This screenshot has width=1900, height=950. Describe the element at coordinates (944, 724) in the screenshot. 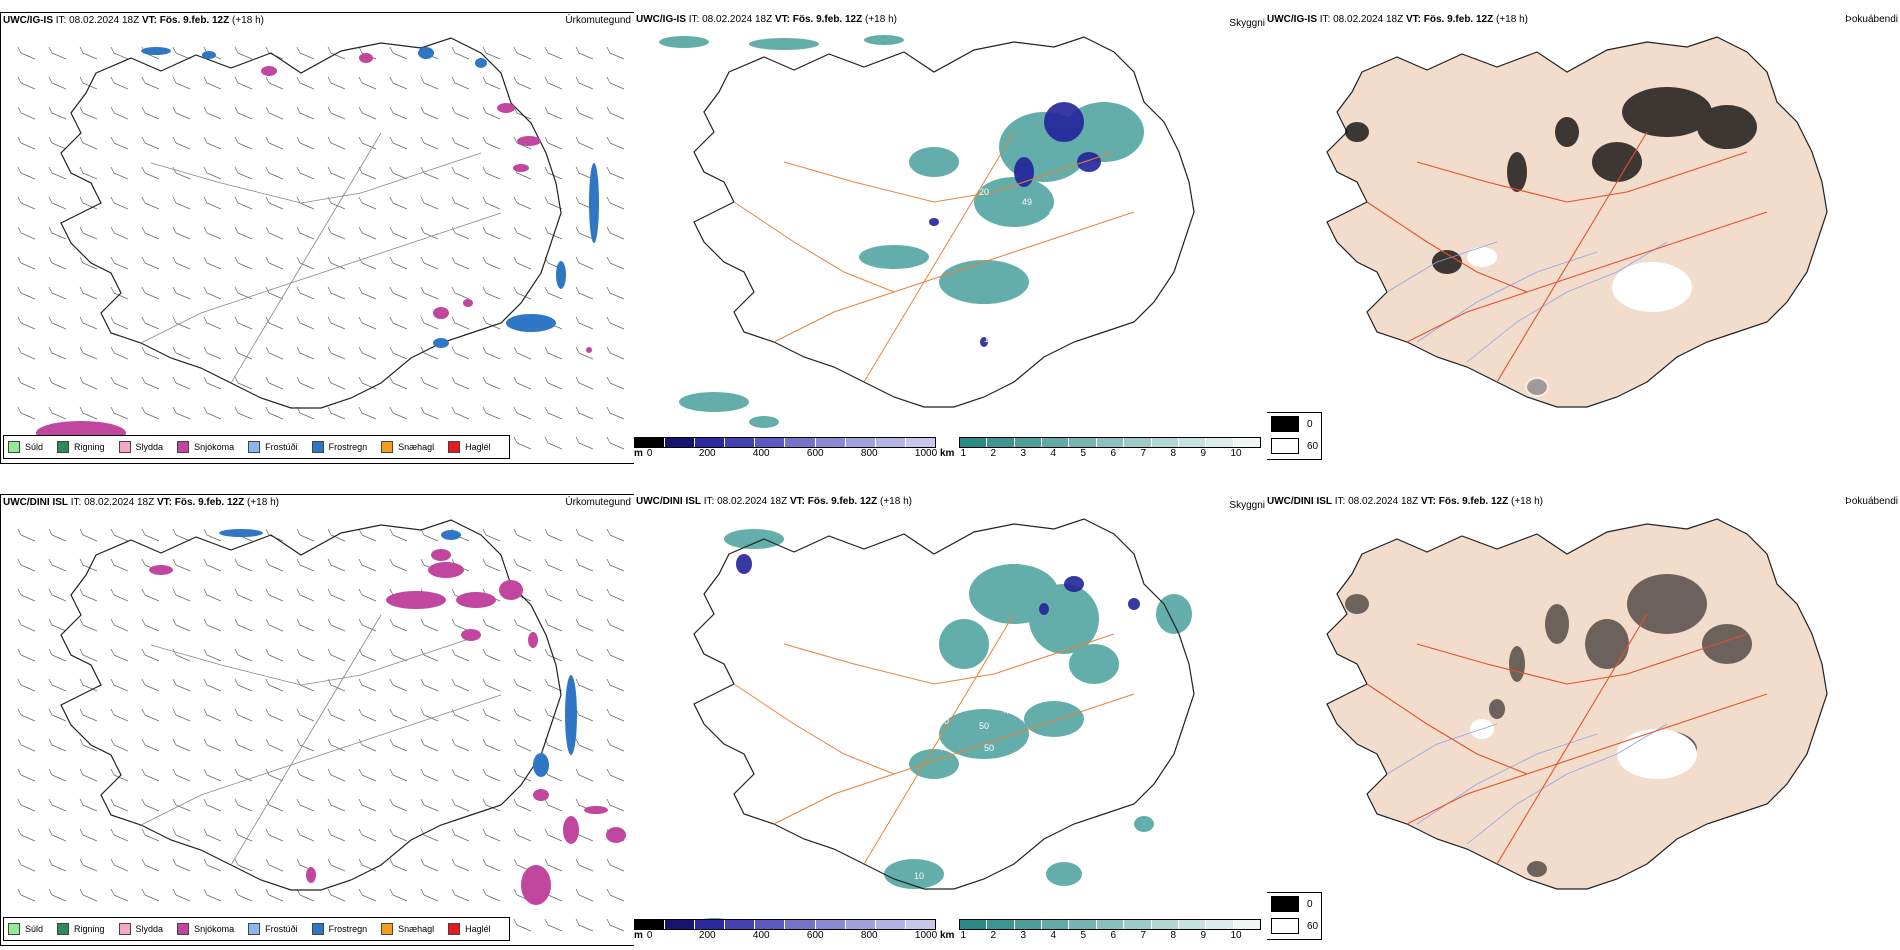

I see `cloud-map-bottom: 720 250 10 30 50 40 50 10` at that location.